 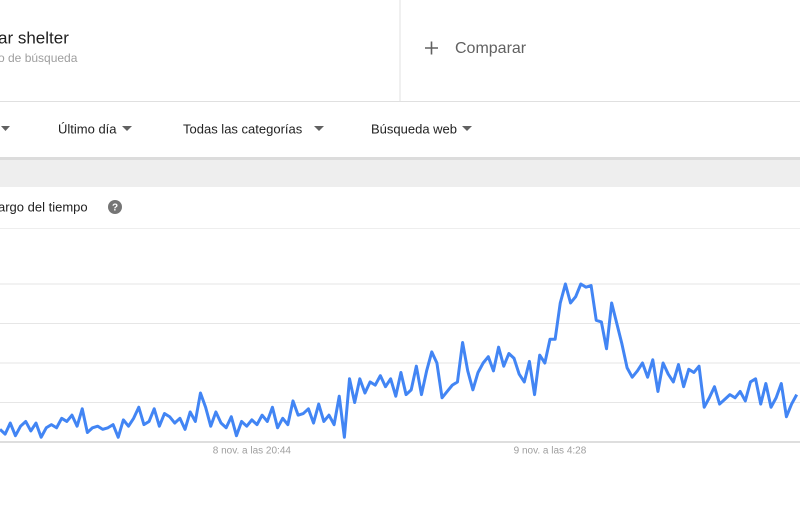 What do you see at coordinates (491, 48) in the screenshot?
I see `compare-button: Comparar` at bounding box center [491, 48].